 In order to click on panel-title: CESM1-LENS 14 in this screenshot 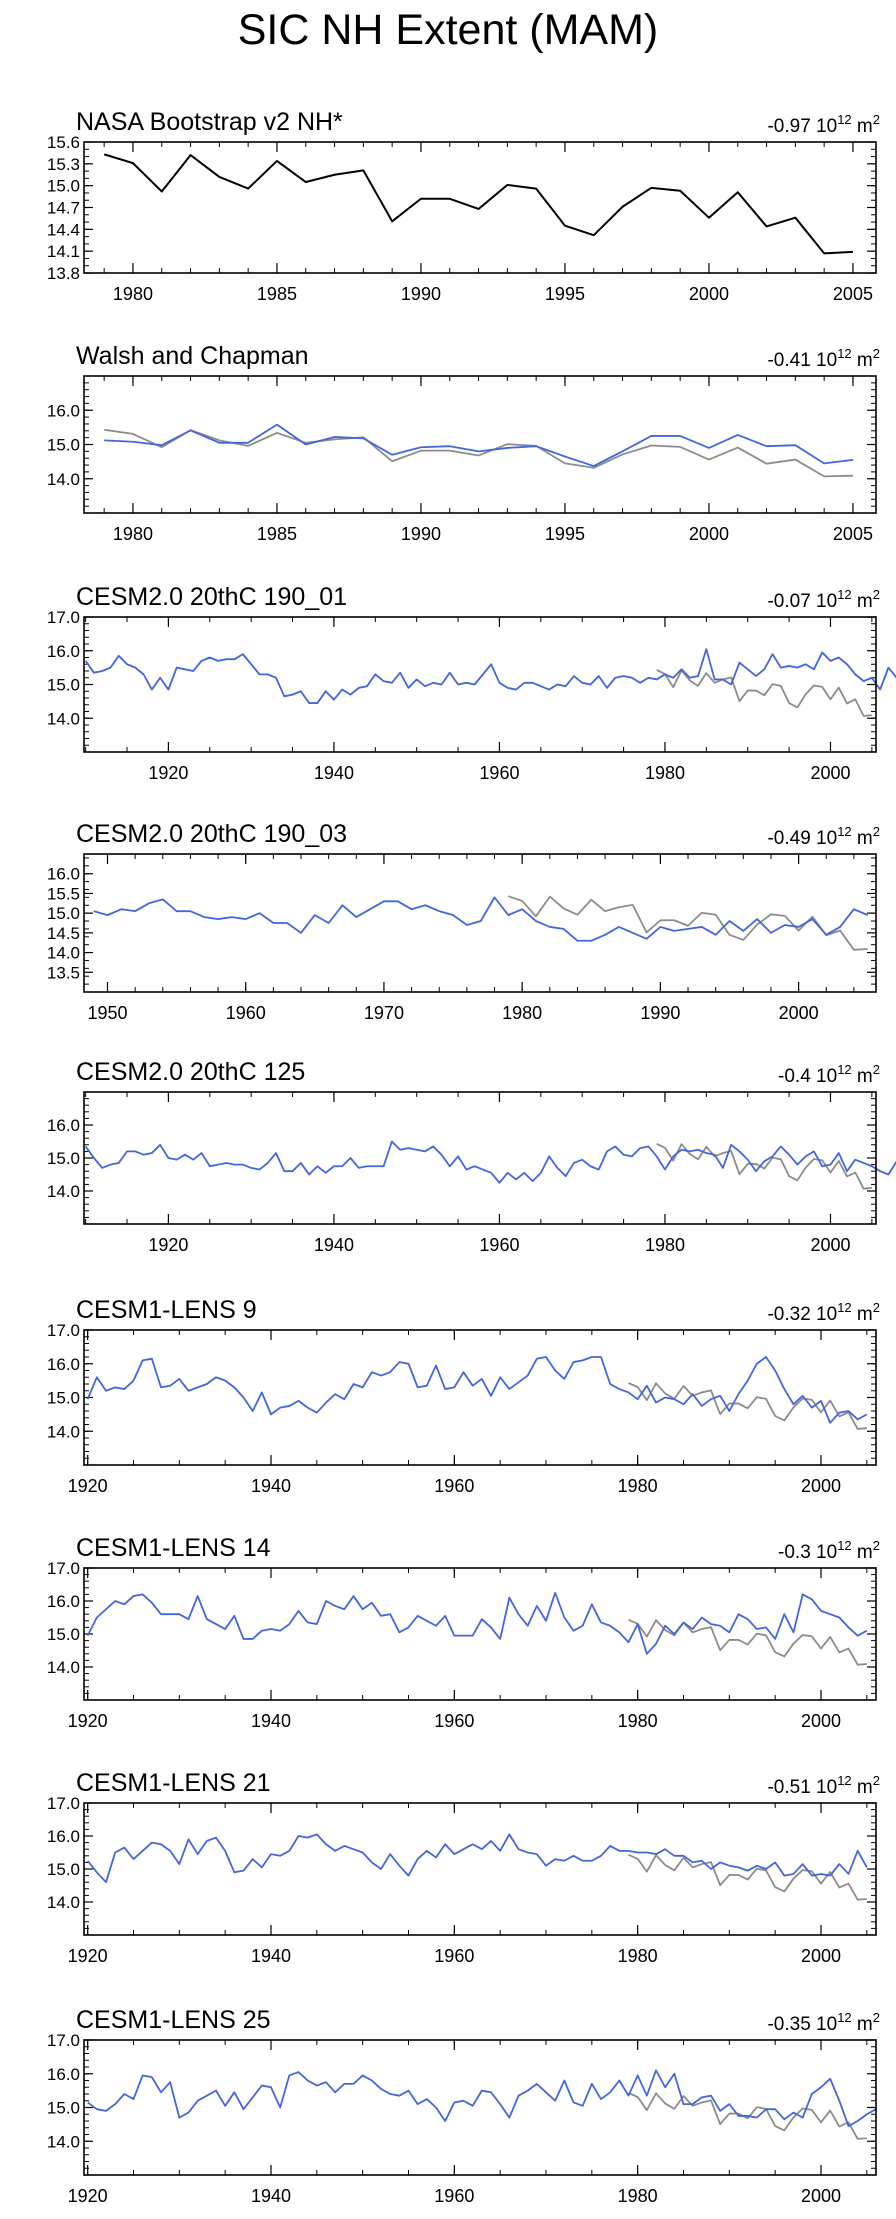, I will do `click(173, 1548)`.